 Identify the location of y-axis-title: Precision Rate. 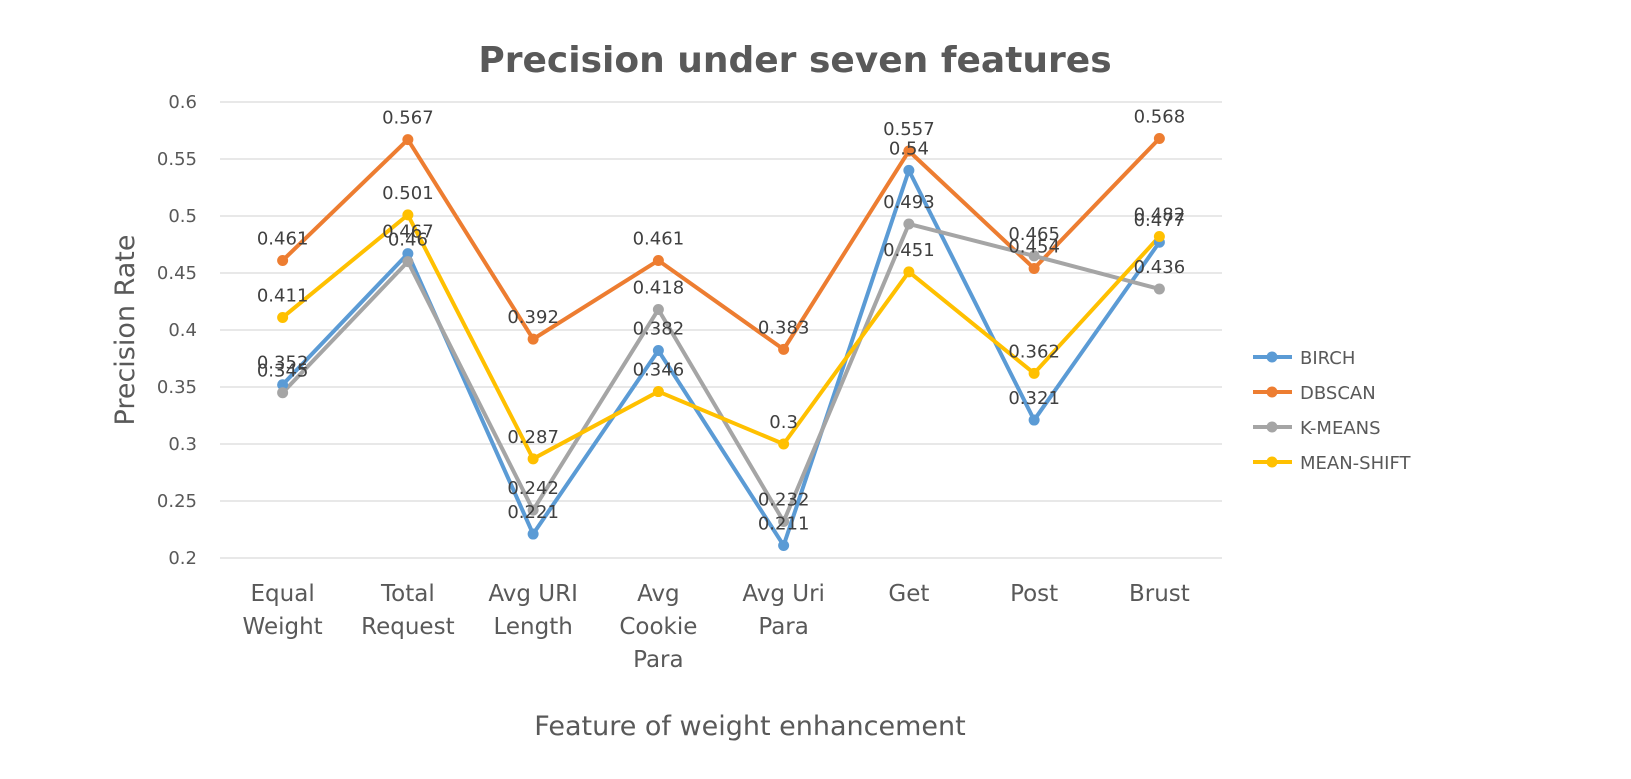
(125, 330).